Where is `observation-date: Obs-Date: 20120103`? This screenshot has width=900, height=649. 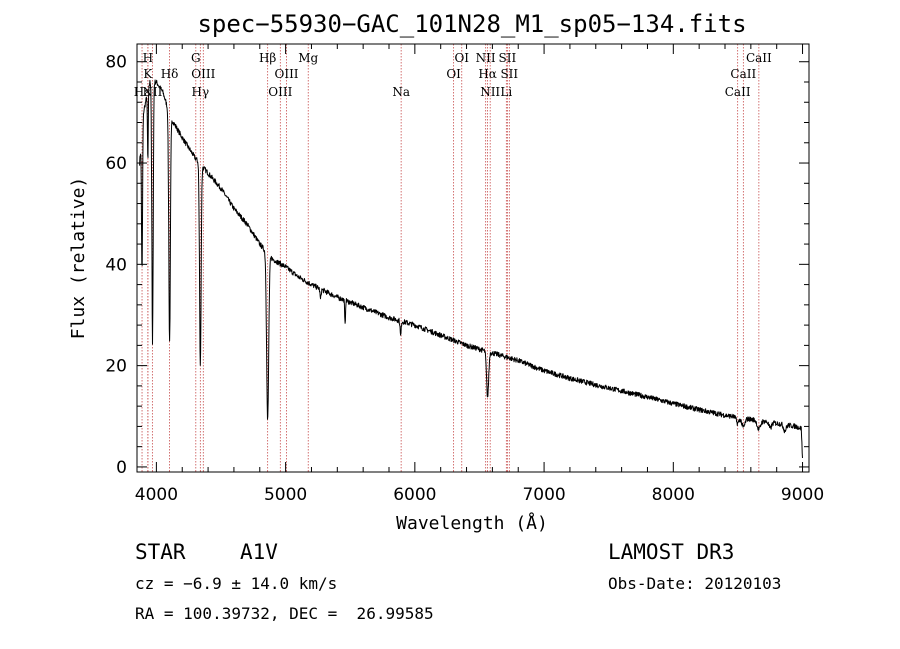 observation-date: Obs-Date: 20120103 is located at coordinates (695, 583).